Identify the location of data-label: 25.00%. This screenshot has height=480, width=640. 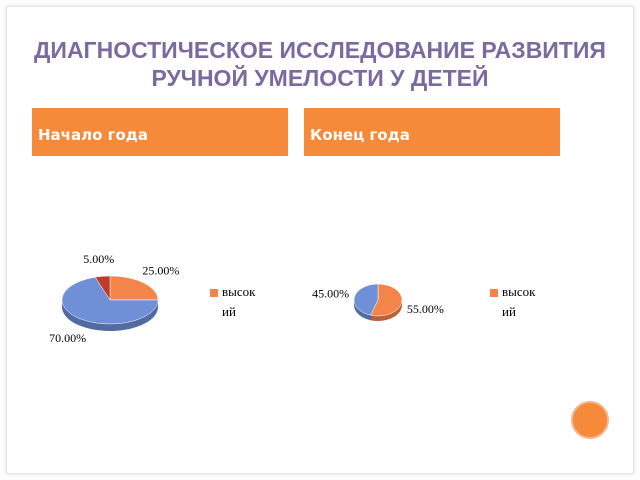
(160, 270).